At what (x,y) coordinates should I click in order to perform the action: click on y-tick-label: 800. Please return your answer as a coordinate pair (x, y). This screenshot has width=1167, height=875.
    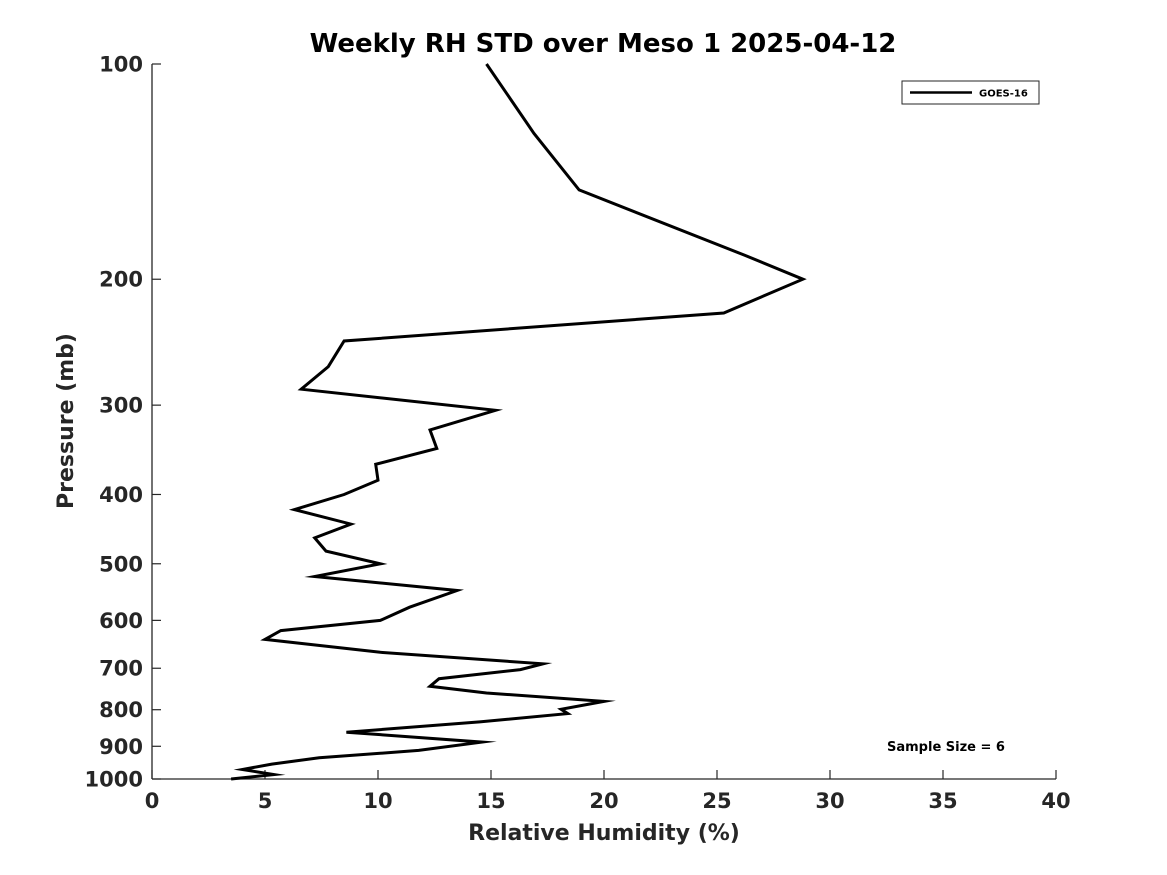
    Looking at the image, I should click on (121, 710).